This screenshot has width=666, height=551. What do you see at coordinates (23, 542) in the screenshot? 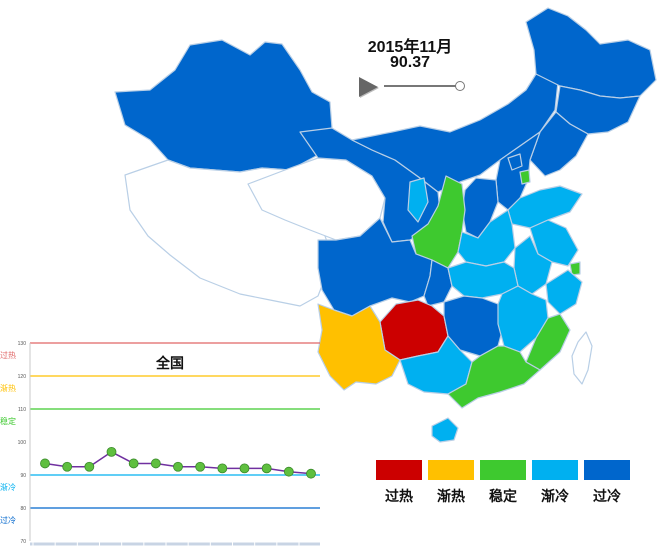
I see `chart-y-tick-label: 70` at bounding box center [23, 542].